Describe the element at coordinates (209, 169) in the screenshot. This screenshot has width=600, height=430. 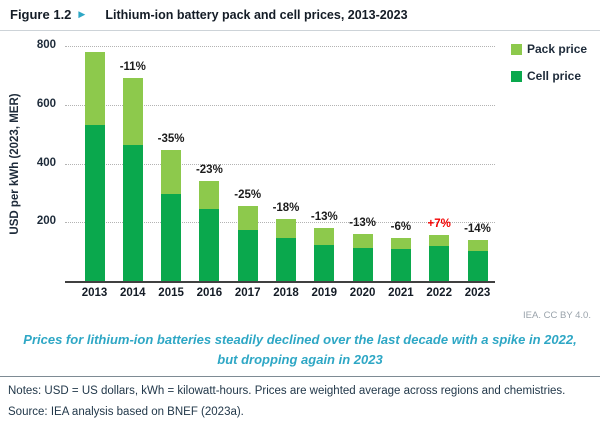
I see `change-label-2016: -23%` at that location.